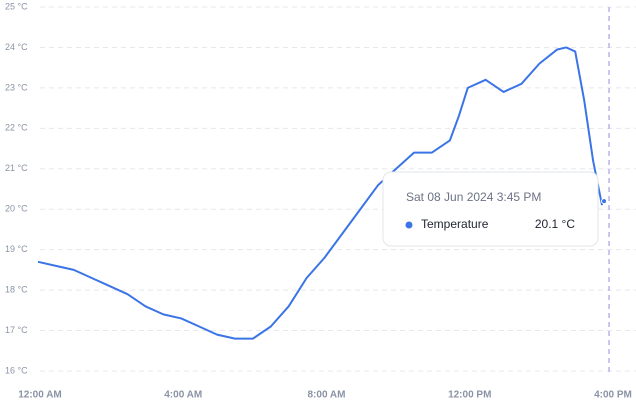 The image size is (636, 404). I want to click on y-tick-label: 25 °C, so click(16, 6).